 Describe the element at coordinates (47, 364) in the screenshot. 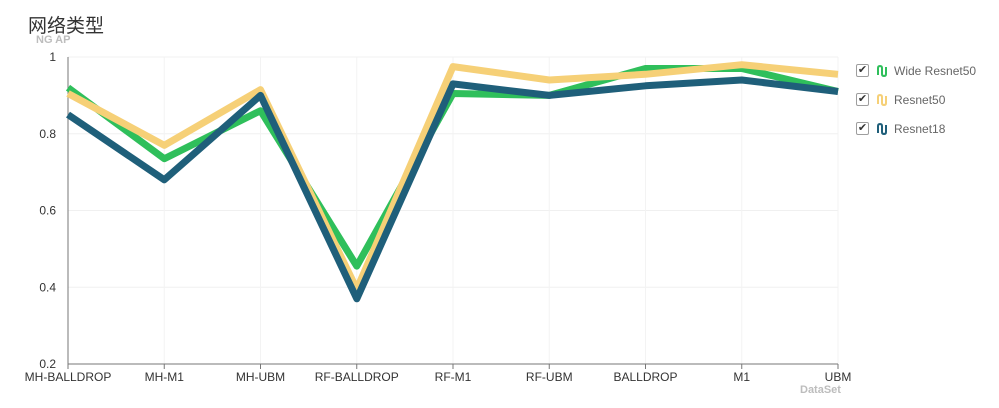

I see `y-tick-label: 0.2` at that location.